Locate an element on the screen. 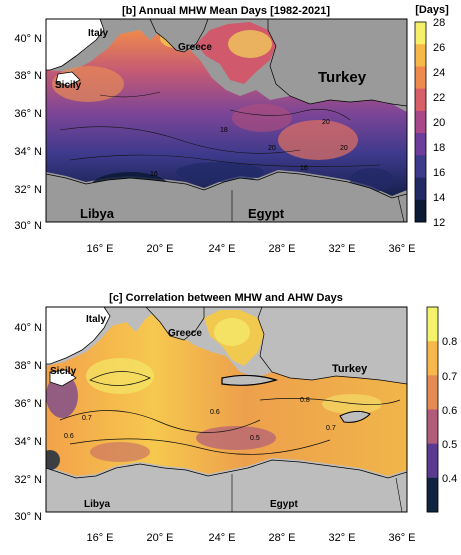  panel-c-colorbar is located at coordinates (432, 410).